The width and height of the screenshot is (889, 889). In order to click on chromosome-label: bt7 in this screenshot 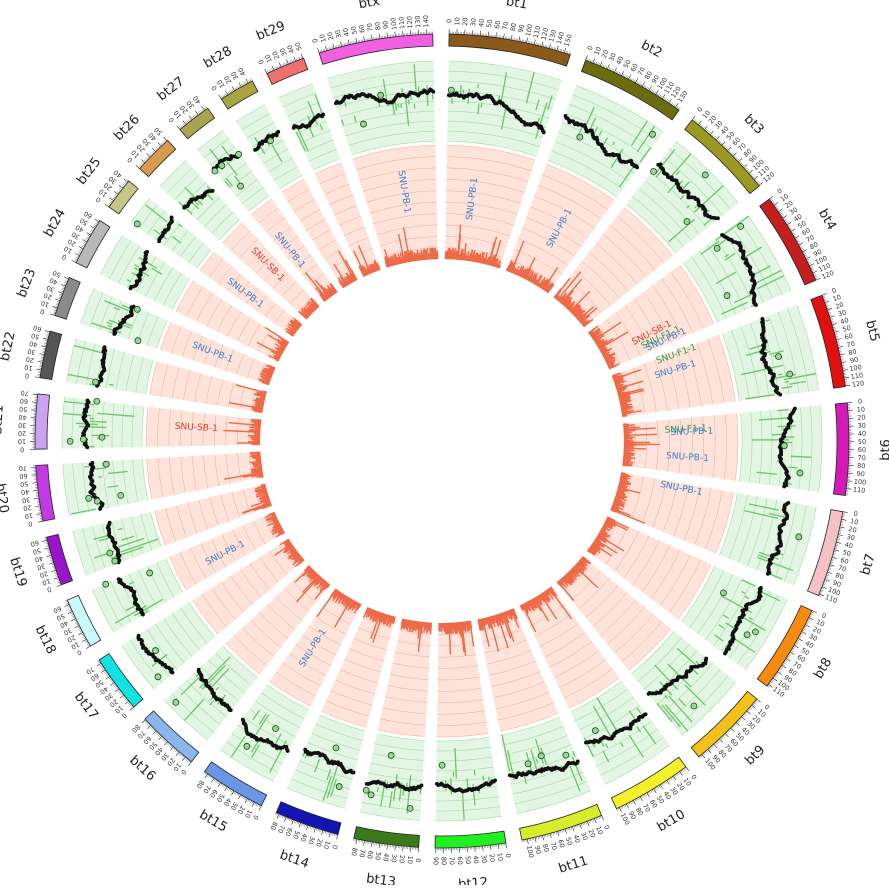, I will do `click(868, 564)`.